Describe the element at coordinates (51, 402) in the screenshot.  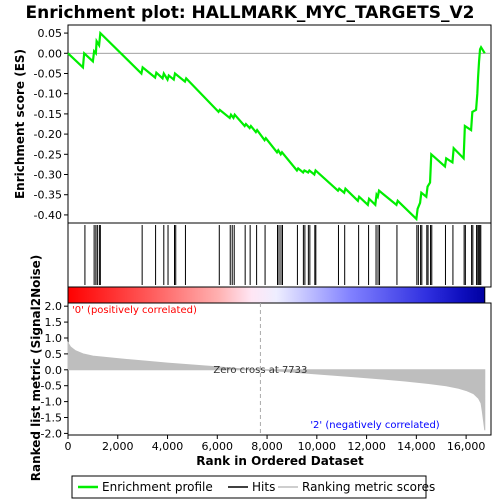
I see `metric-y-tick-label: -1.0` at that location.